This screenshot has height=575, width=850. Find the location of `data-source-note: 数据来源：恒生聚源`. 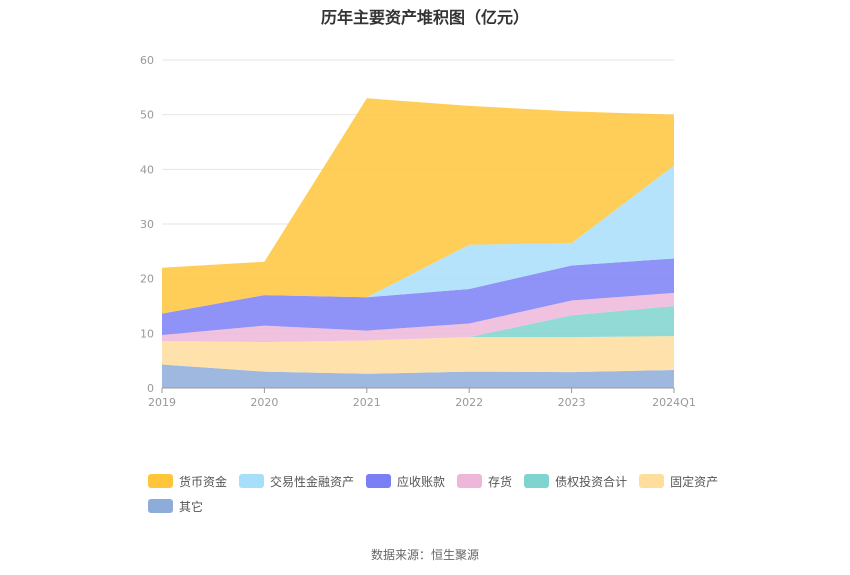

data-source-note: 数据来源：恒生聚源 is located at coordinates (424, 555).